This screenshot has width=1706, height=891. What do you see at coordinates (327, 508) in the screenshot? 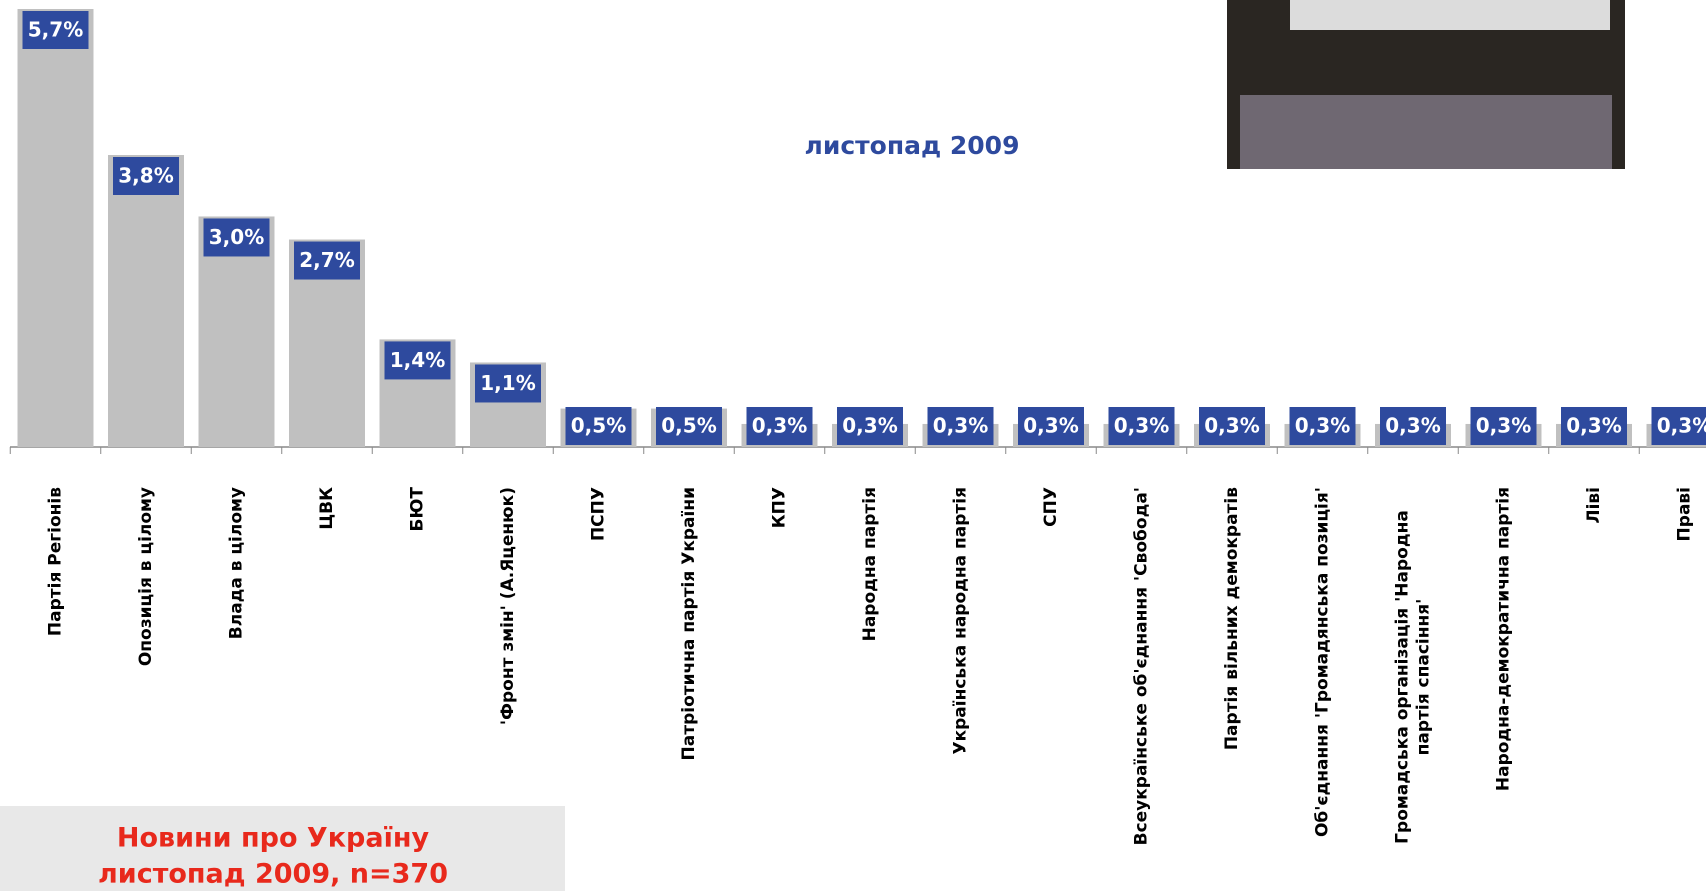
I see `x-tick-label: ЦВК` at bounding box center [327, 508].